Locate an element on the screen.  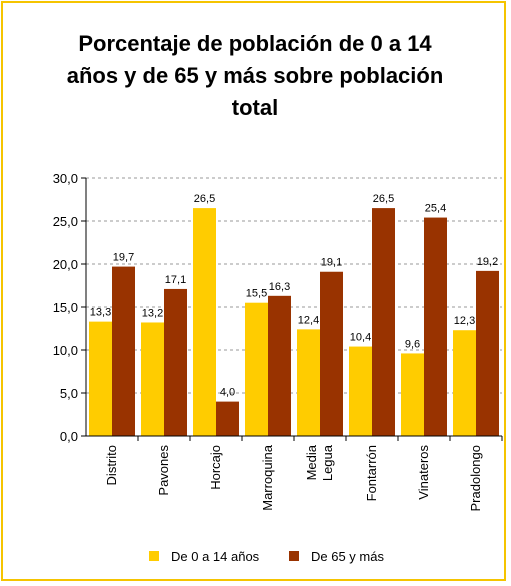
data-label: 10,4 is located at coordinates (360, 338).